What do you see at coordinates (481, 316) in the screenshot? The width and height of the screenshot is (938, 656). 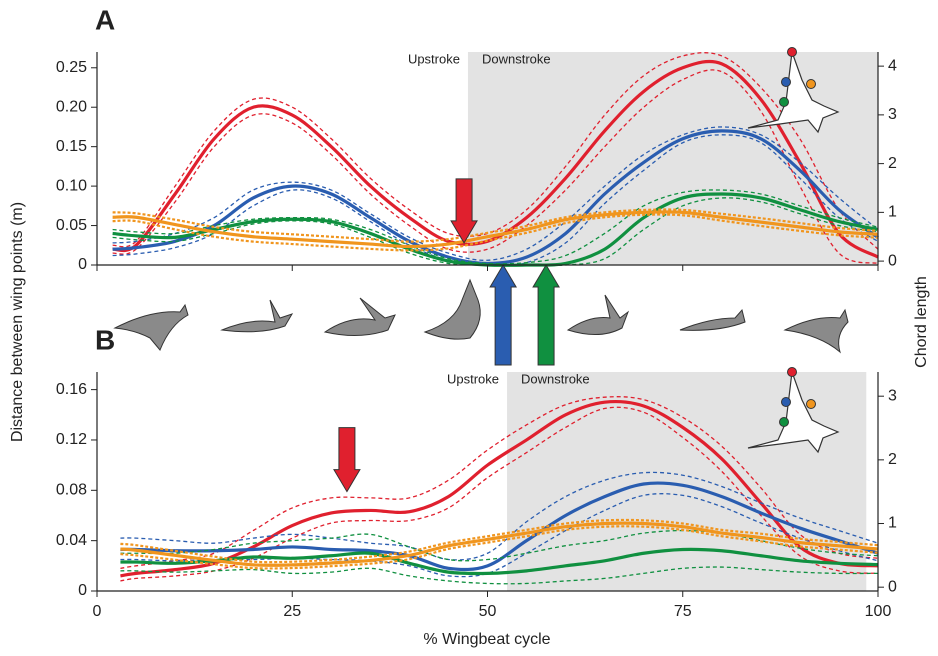 I see `bird-silhouettes` at bounding box center [481, 316].